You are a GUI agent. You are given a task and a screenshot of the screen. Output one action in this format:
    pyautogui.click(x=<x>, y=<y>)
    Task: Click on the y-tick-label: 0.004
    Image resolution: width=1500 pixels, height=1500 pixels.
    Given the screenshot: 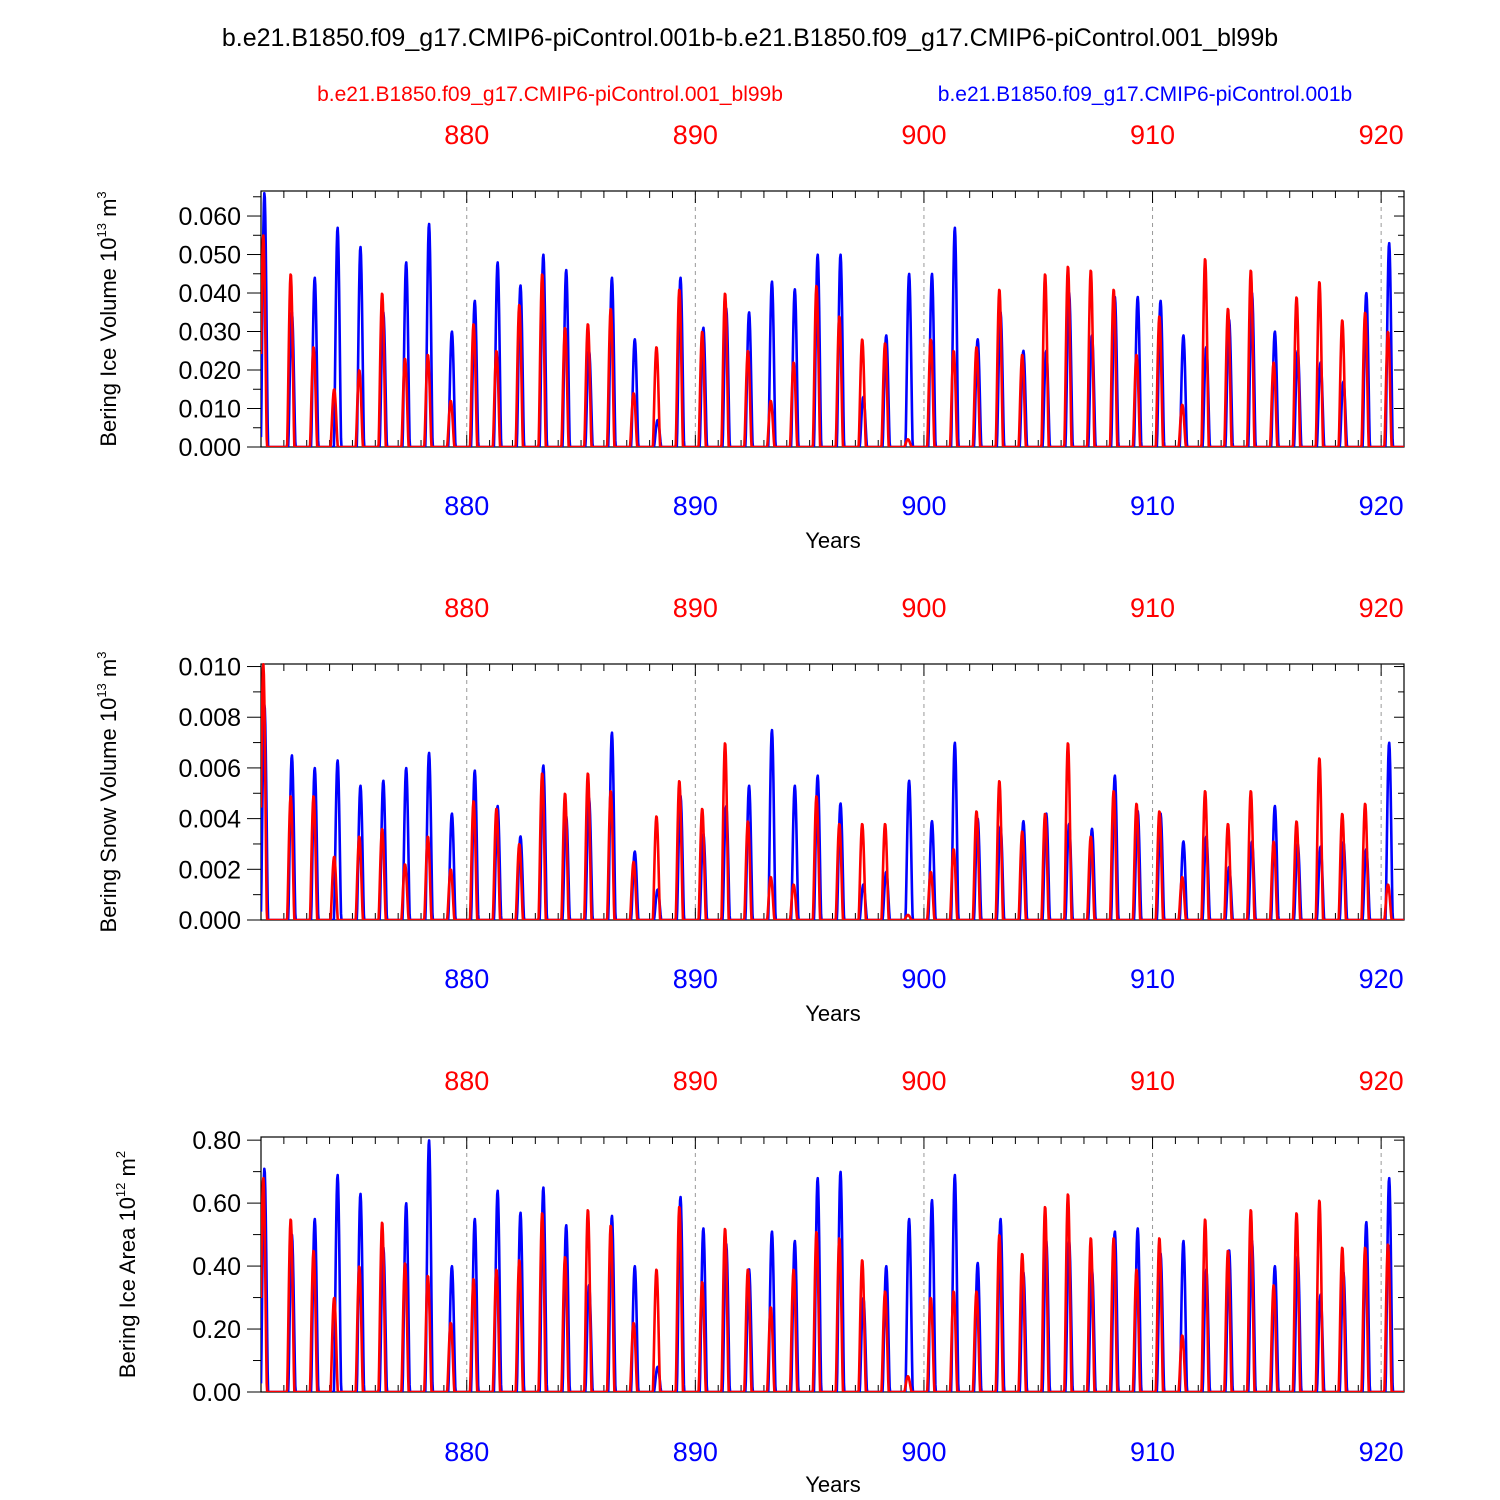 What is the action you would take?
    pyautogui.click(x=209, y=820)
    